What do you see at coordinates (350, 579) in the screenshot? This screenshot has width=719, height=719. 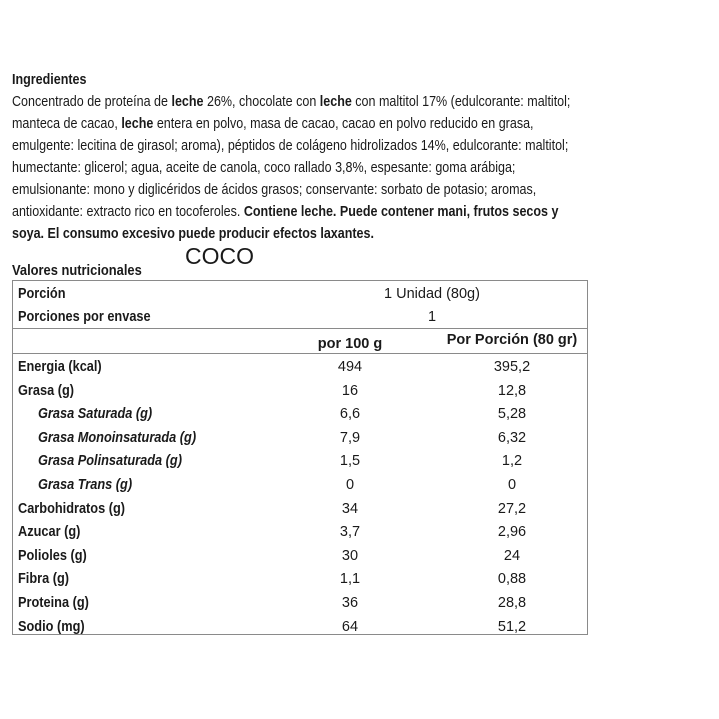 I see `value-per-100g: 1,1` at bounding box center [350, 579].